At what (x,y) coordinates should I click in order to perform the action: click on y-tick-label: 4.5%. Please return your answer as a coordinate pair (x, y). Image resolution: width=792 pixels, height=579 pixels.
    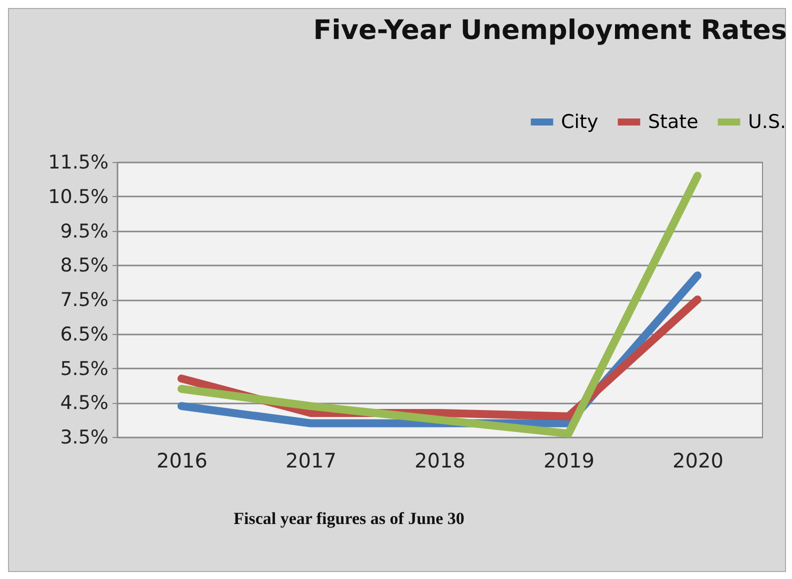
    Looking at the image, I should click on (84, 403).